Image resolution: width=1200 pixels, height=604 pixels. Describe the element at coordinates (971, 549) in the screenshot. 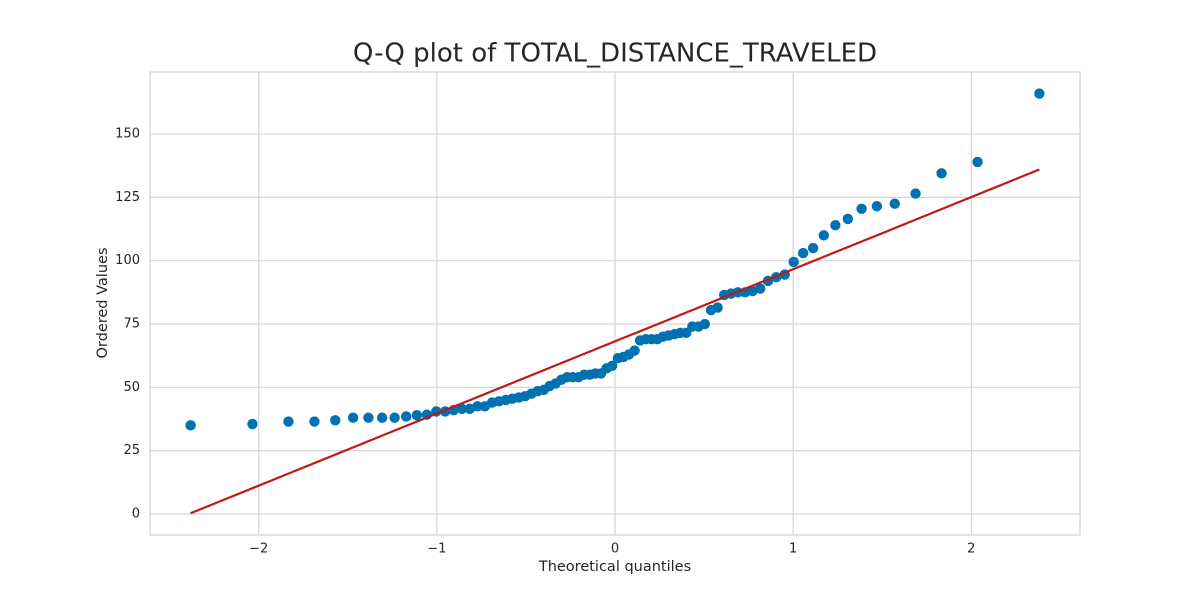

I see `x-tick-label: 2` at that location.